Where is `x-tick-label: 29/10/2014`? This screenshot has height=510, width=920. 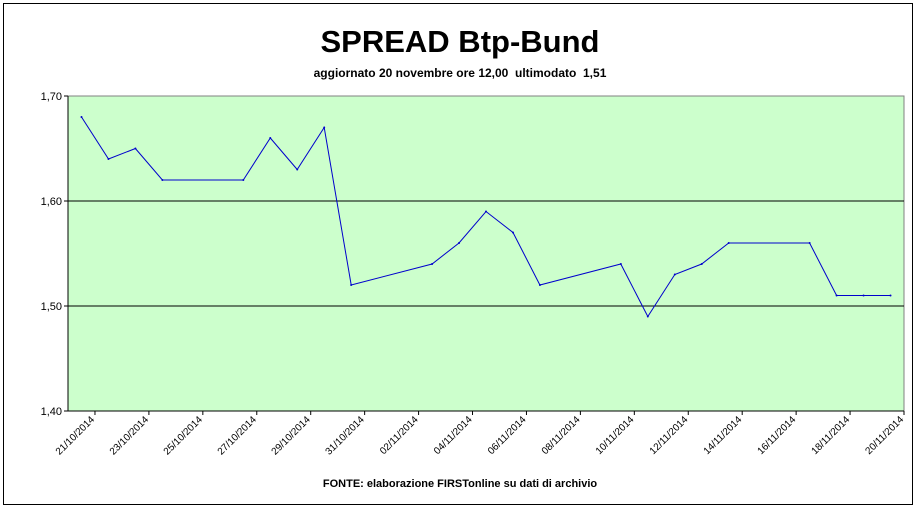 x-tick-label: 29/10/2014 is located at coordinates (291, 435).